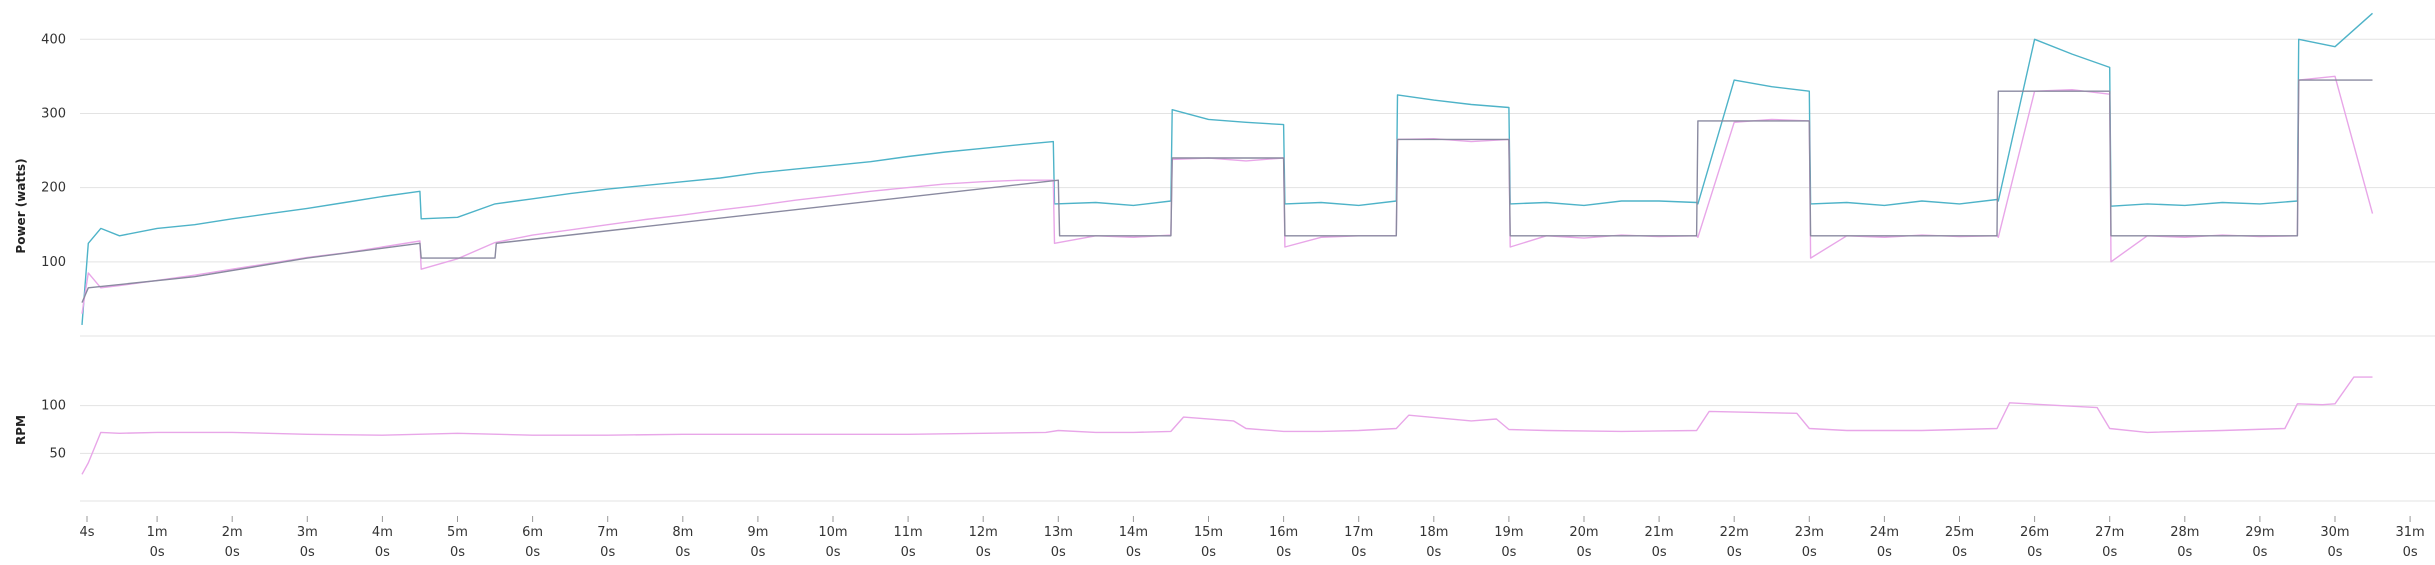 This screenshot has height=565, width=2435. What do you see at coordinates (682, 552) in the screenshot?
I see `x-tick-sublabel-8: 0s` at bounding box center [682, 552].